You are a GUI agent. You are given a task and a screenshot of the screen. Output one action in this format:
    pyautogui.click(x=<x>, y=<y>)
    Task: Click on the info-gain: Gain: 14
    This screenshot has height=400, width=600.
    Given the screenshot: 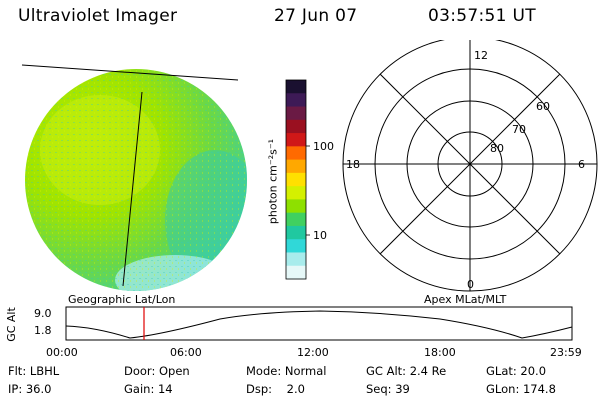 What is the action you would take?
    pyautogui.click(x=148, y=389)
    